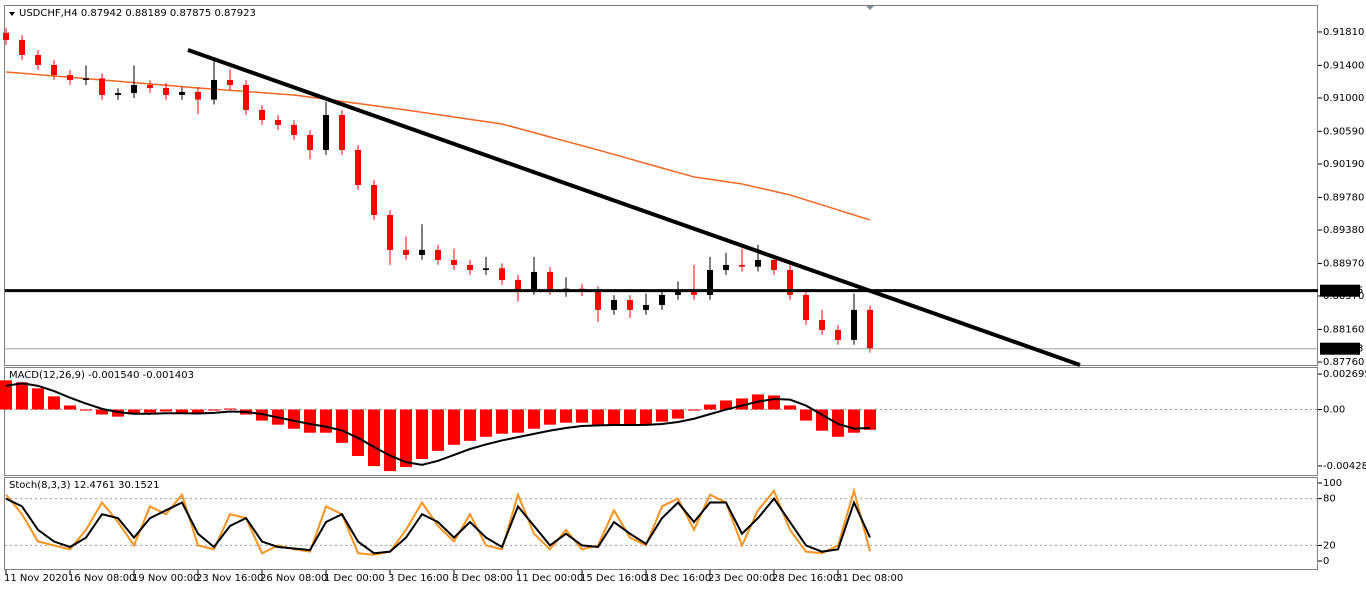  What do you see at coordinates (1334, 410) in the screenshot?
I see `y-tick-label: 0.00` at bounding box center [1334, 410].